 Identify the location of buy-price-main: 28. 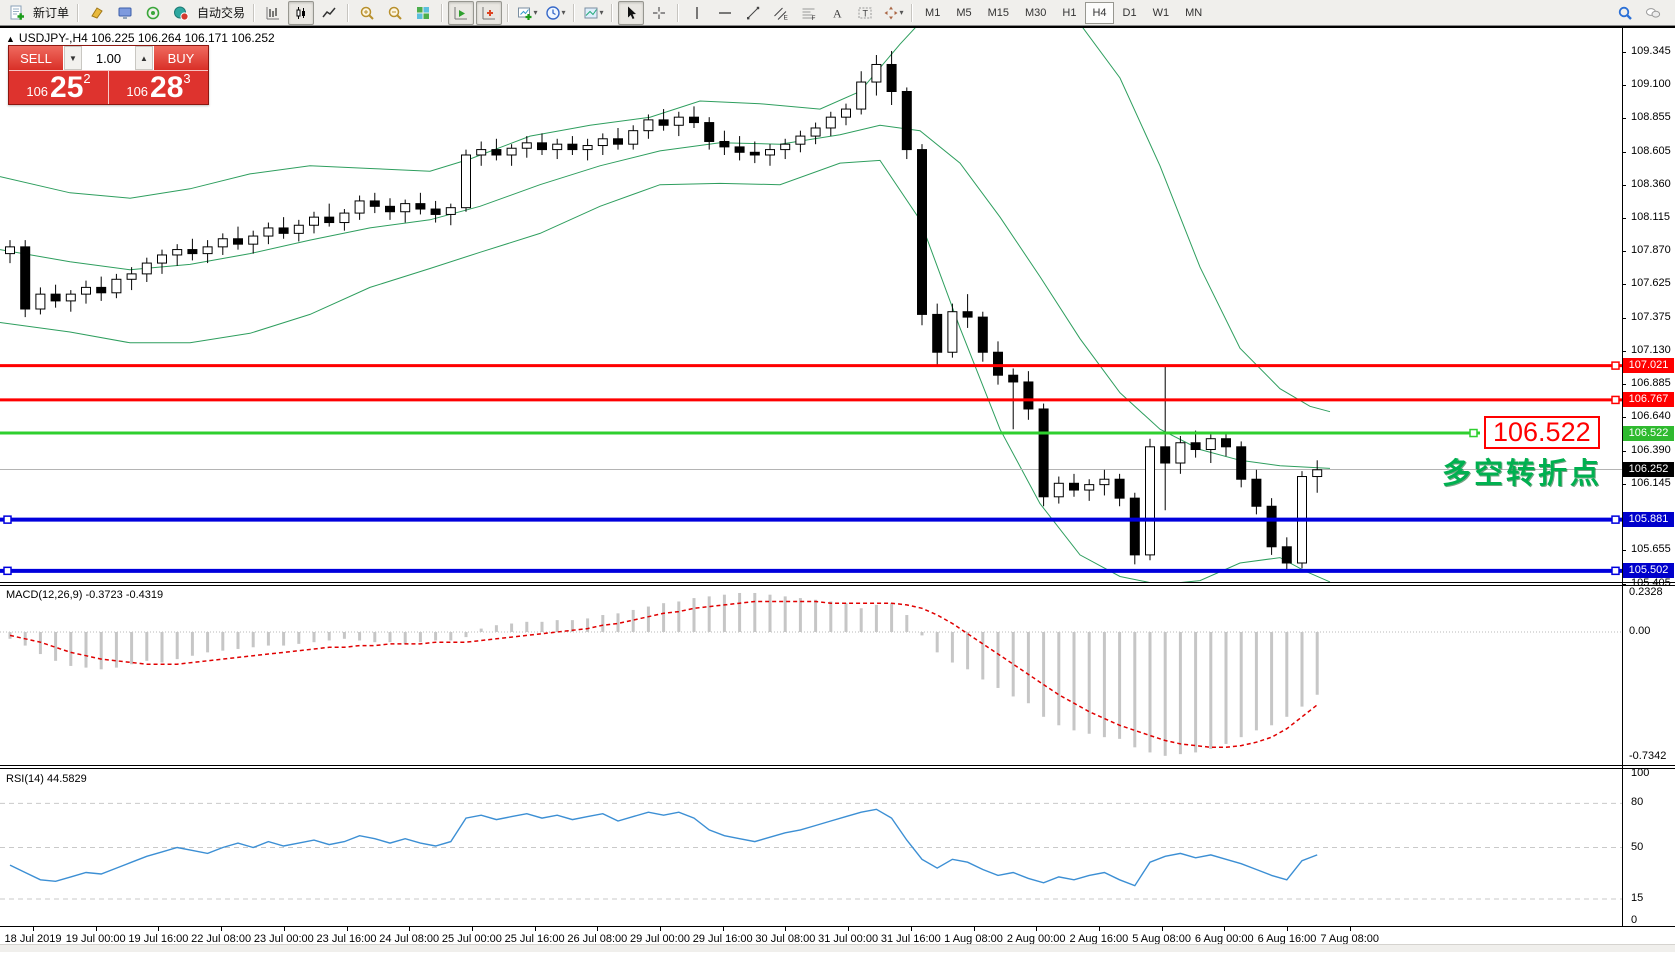
(167, 87).